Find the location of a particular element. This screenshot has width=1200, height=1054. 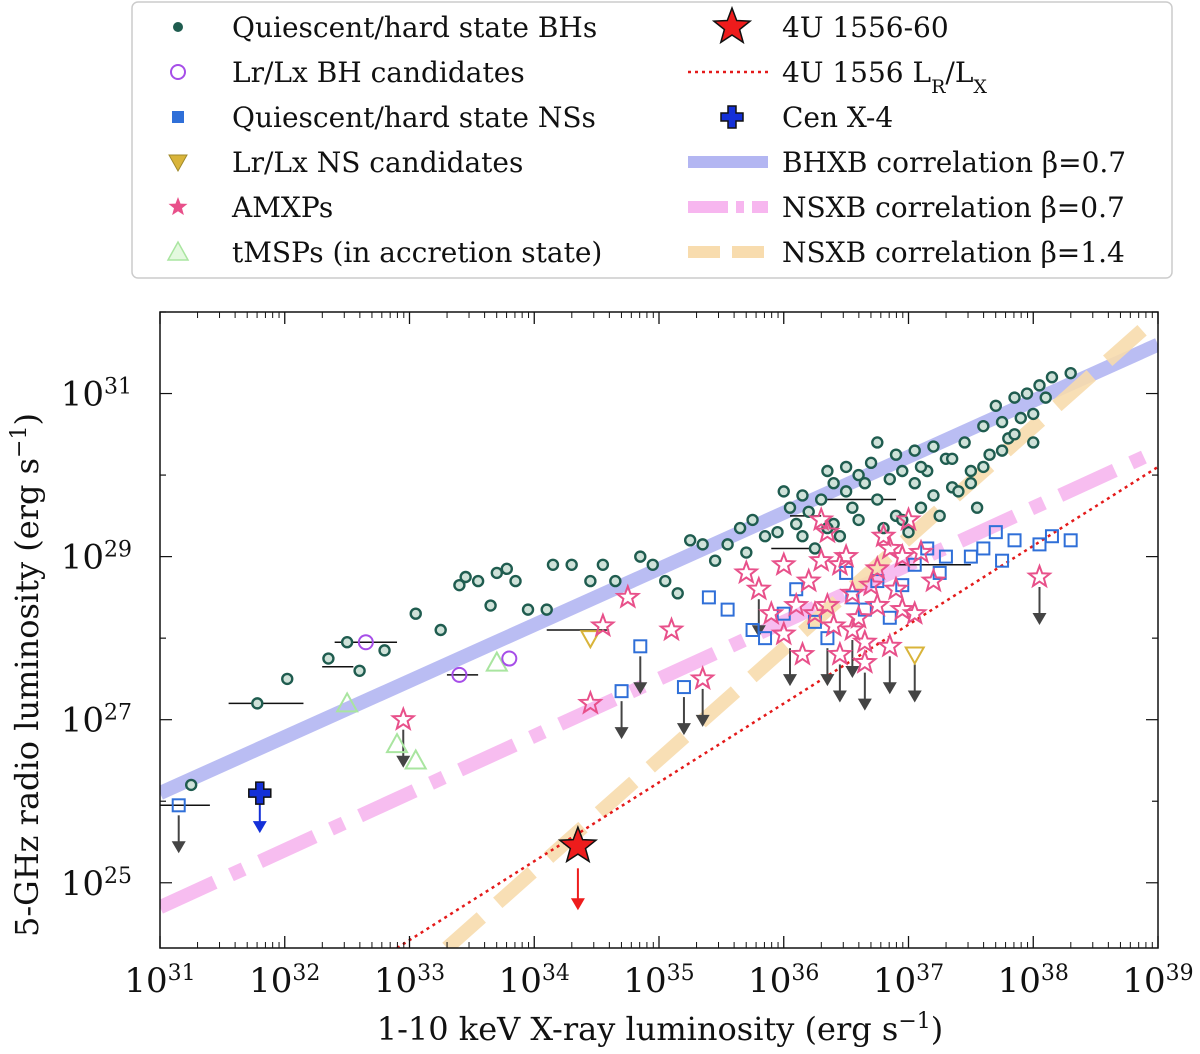

legend-entry-8-marker is located at coordinates (732, 117).